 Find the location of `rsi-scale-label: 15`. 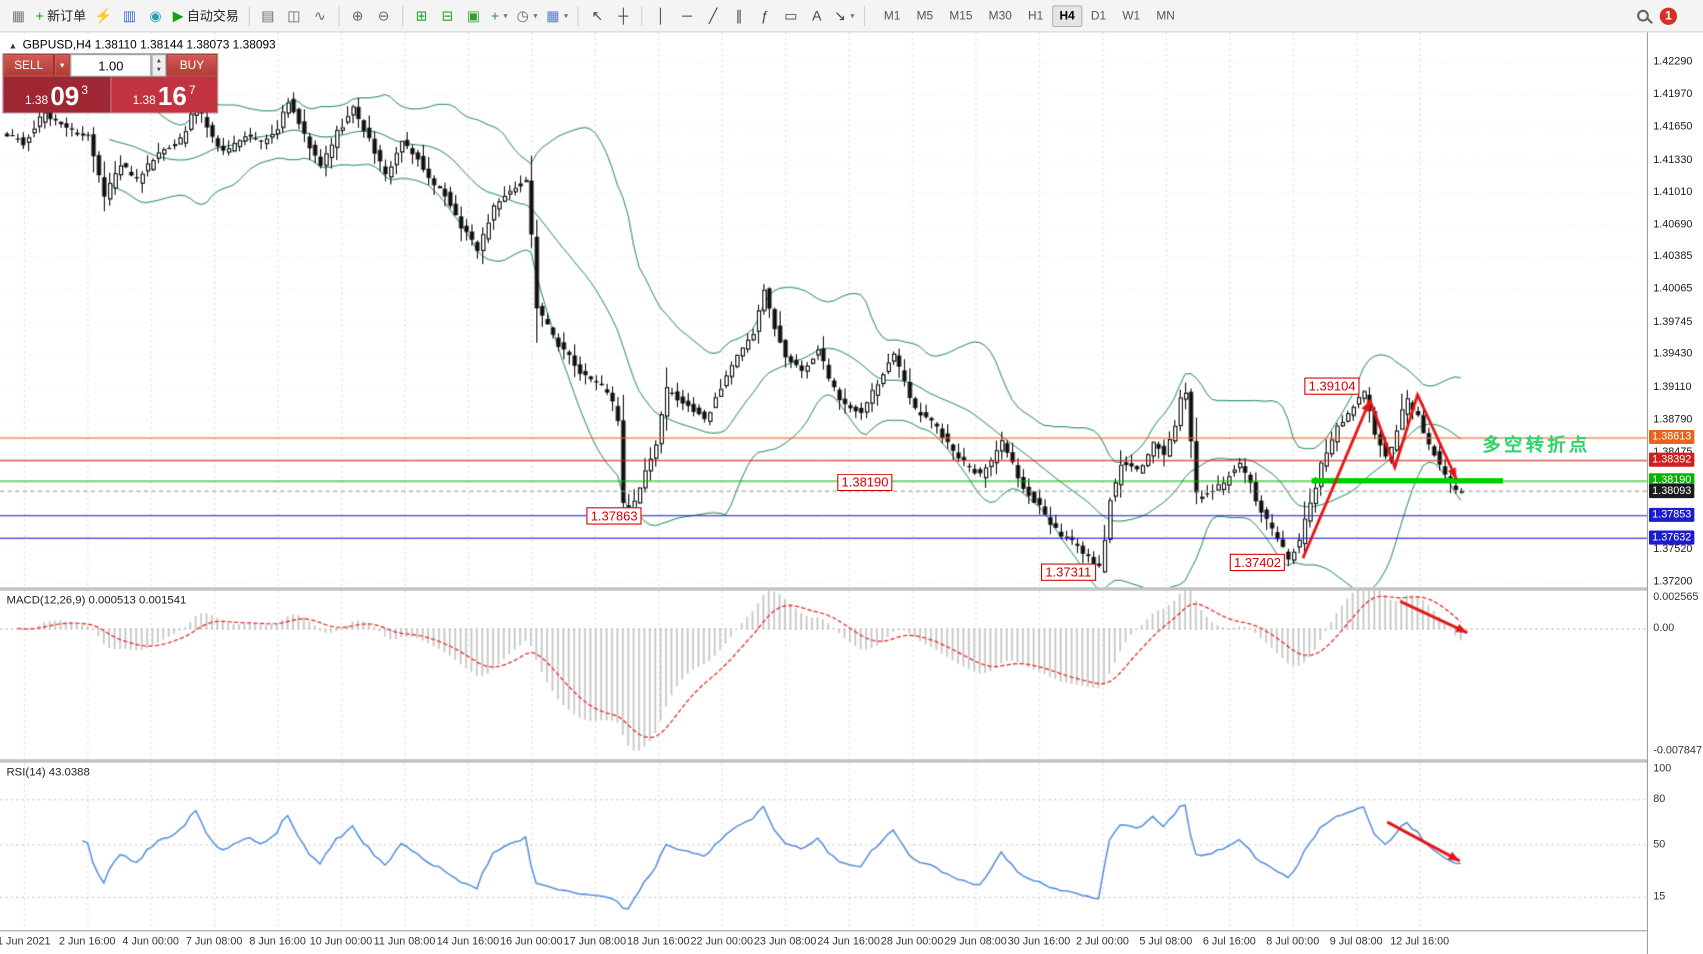

rsi-scale-label: 15 is located at coordinates (1659, 896).